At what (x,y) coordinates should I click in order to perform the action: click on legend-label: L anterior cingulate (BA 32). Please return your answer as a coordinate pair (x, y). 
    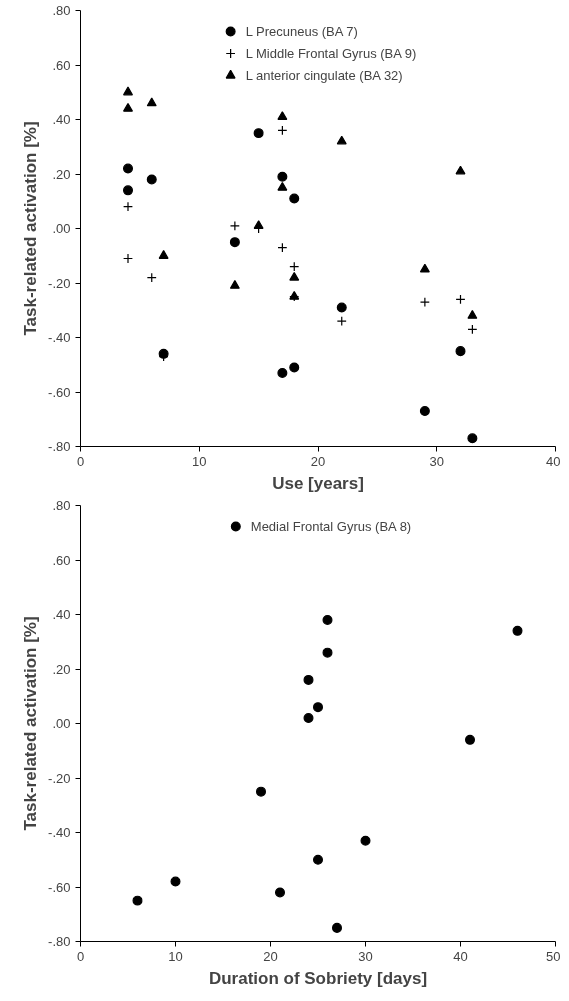
    Looking at the image, I should click on (324, 75).